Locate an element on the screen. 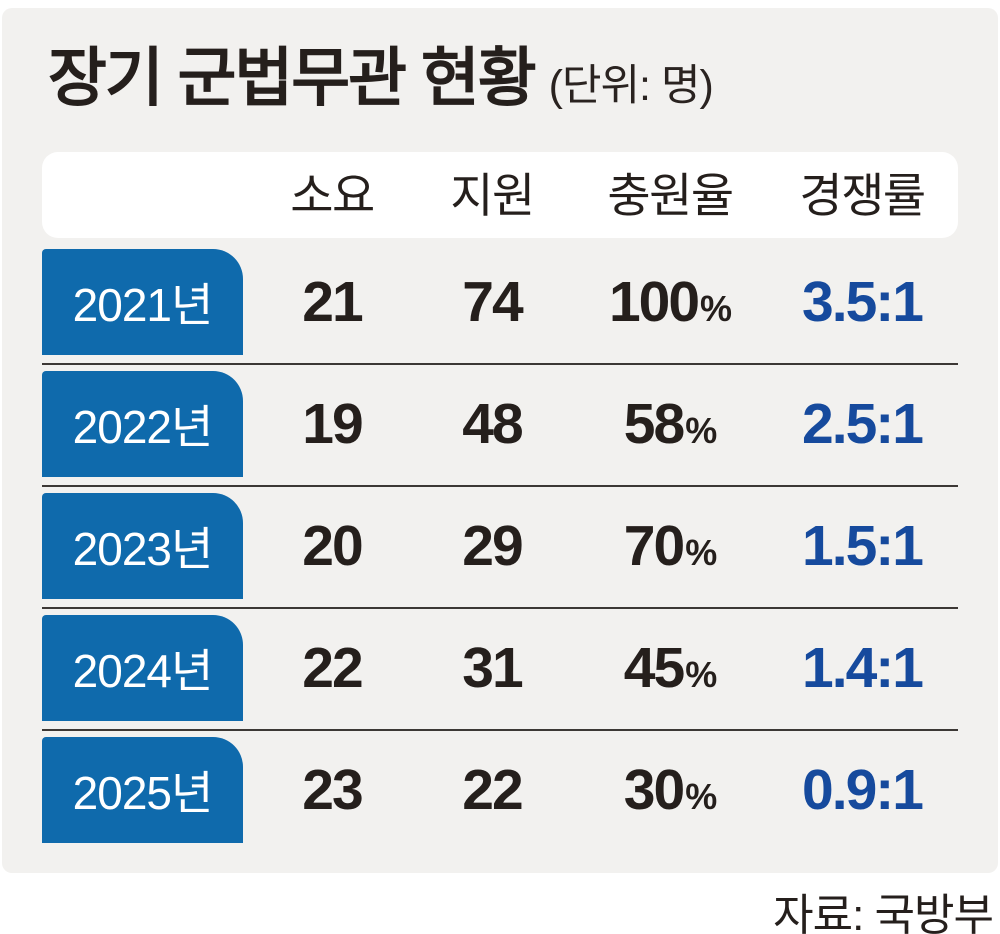  table-row: 2021년 21 74 100% 3.5:1 is located at coordinates (500, 302).